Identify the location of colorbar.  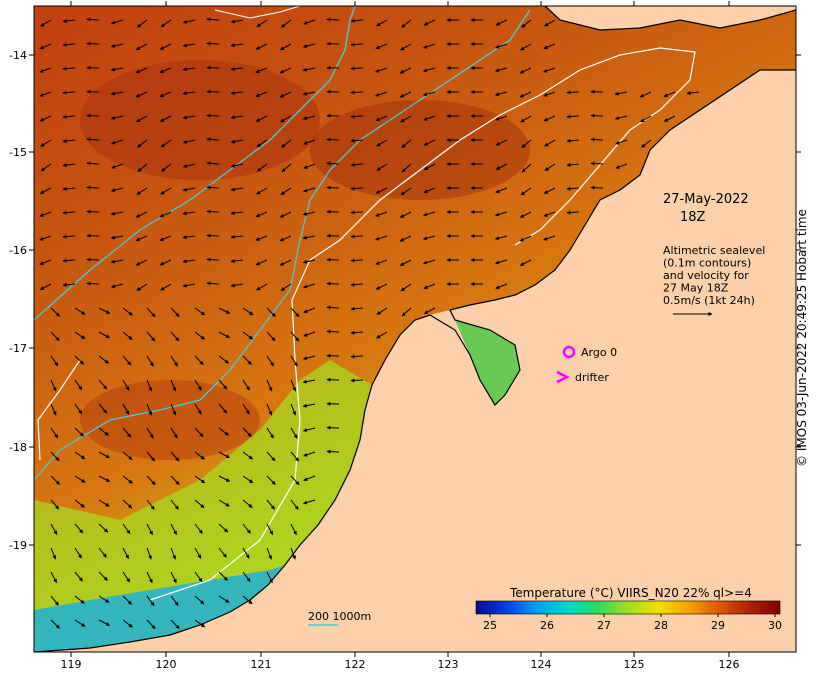
(628, 607).